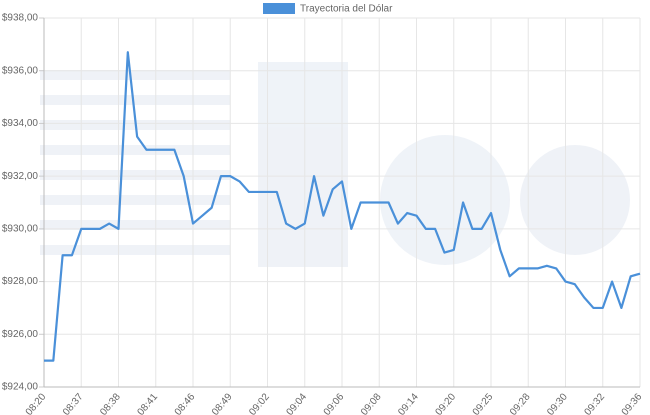 Image resolution: width=650 pixels, height=415 pixels. Describe the element at coordinates (20, 18) in the screenshot. I see `y-tick-label: $938,00` at that location.